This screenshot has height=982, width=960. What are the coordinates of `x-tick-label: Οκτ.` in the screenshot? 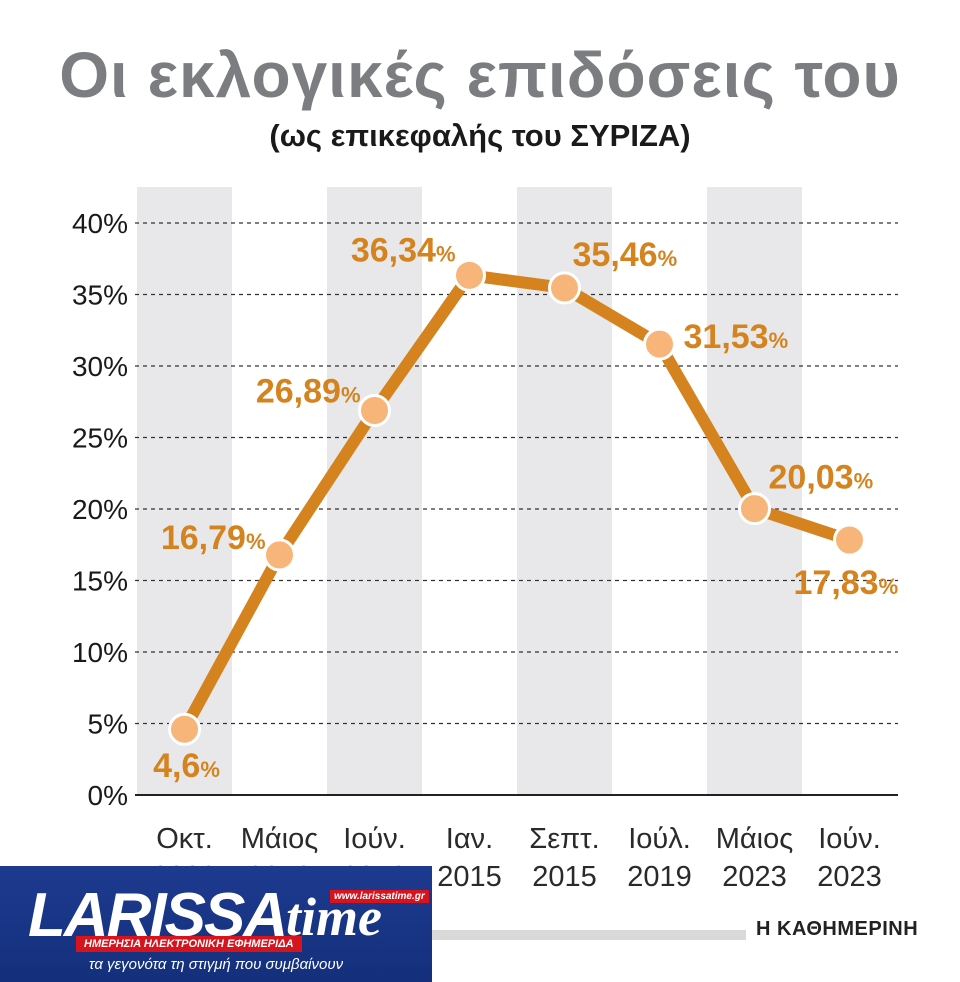 It's located at (184, 839).